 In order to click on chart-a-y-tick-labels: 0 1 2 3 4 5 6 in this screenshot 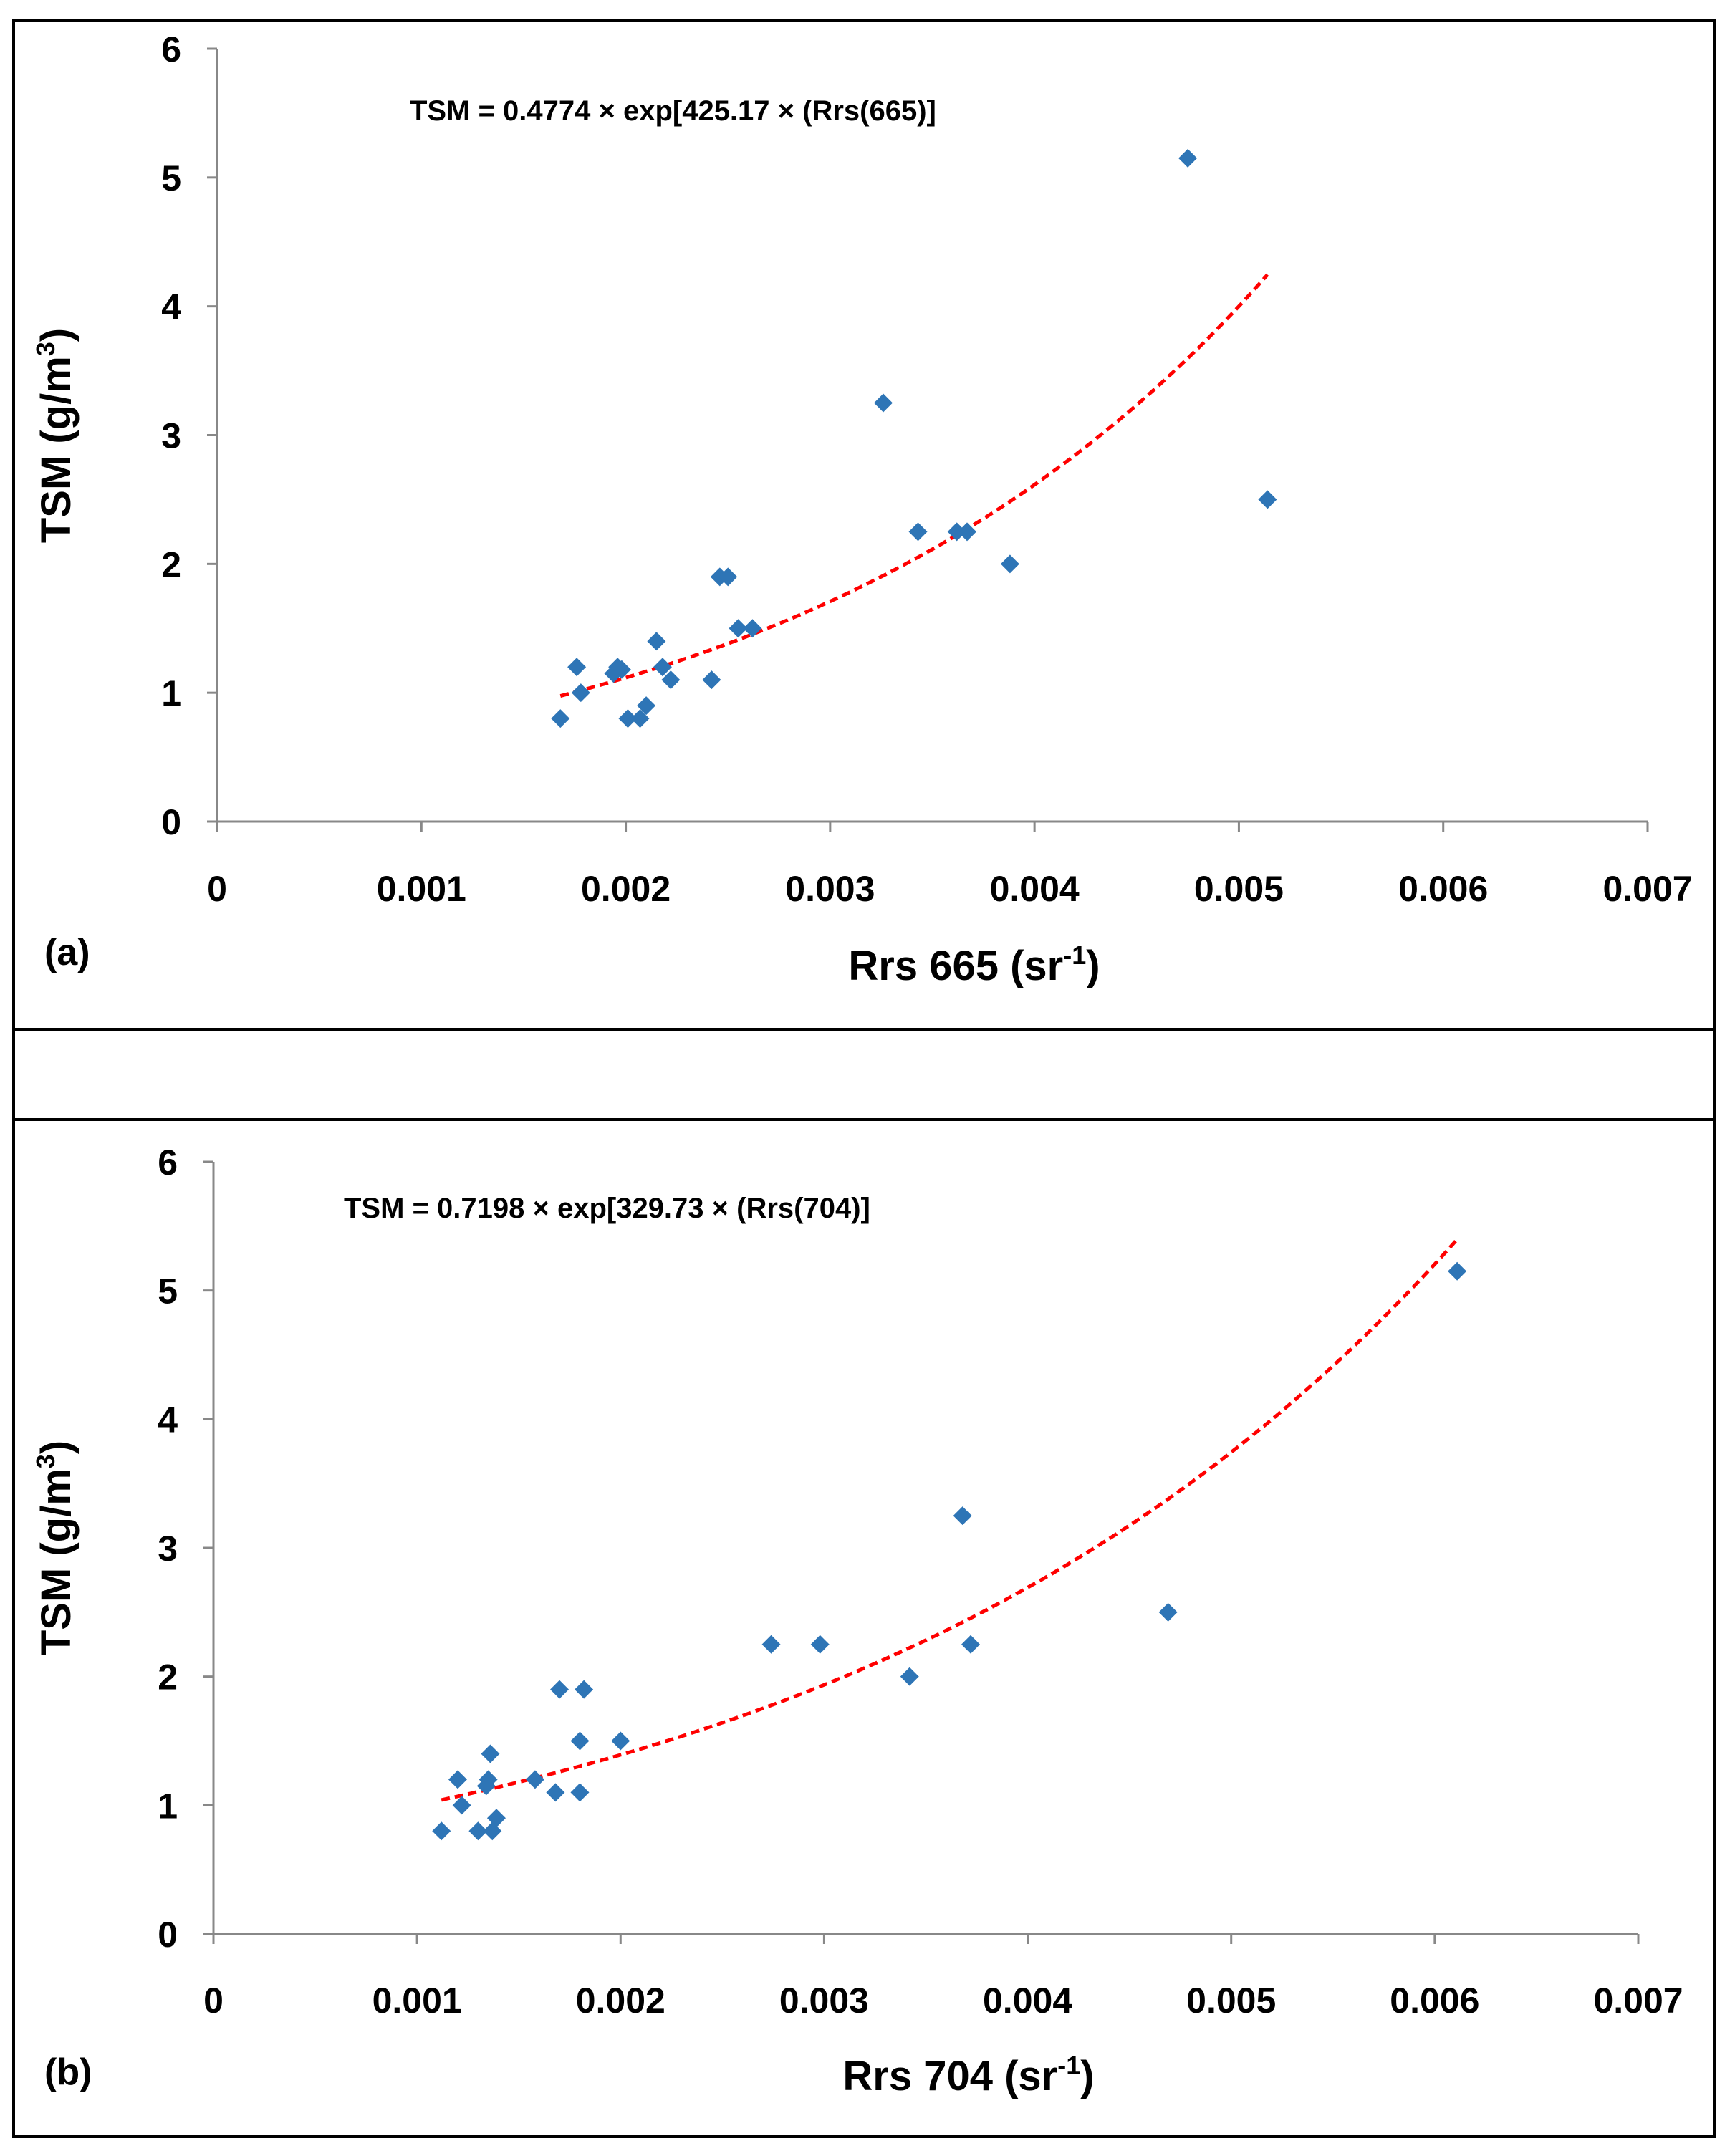, I will do `click(171, 435)`.